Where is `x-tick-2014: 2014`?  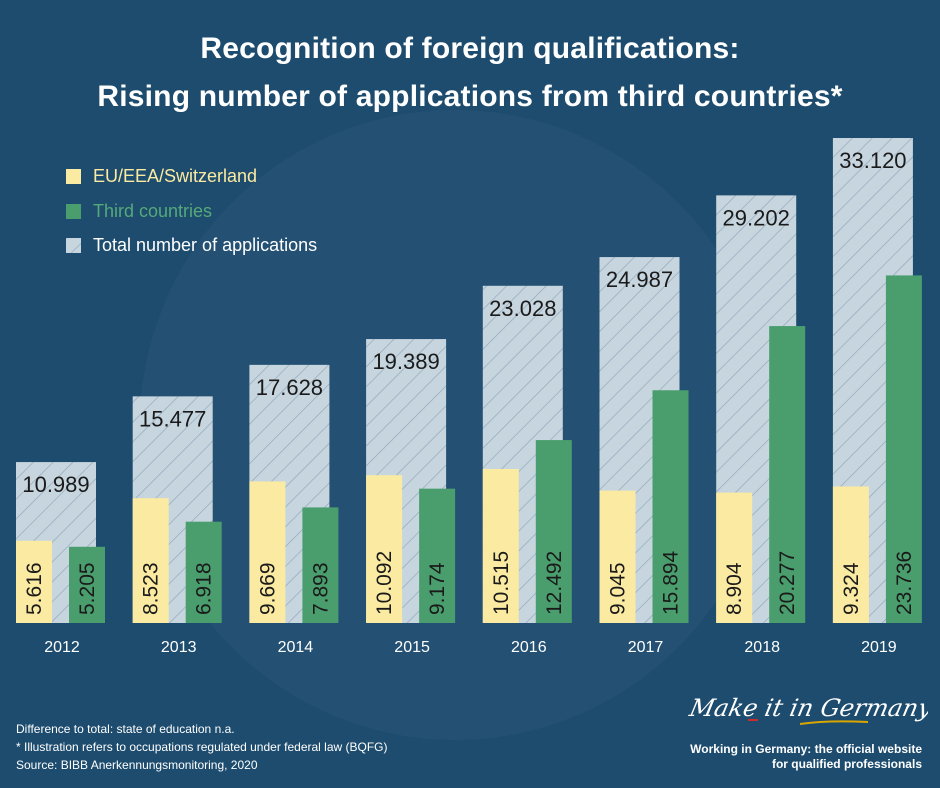 x-tick-2014: 2014 is located at coordinates (296, 647).